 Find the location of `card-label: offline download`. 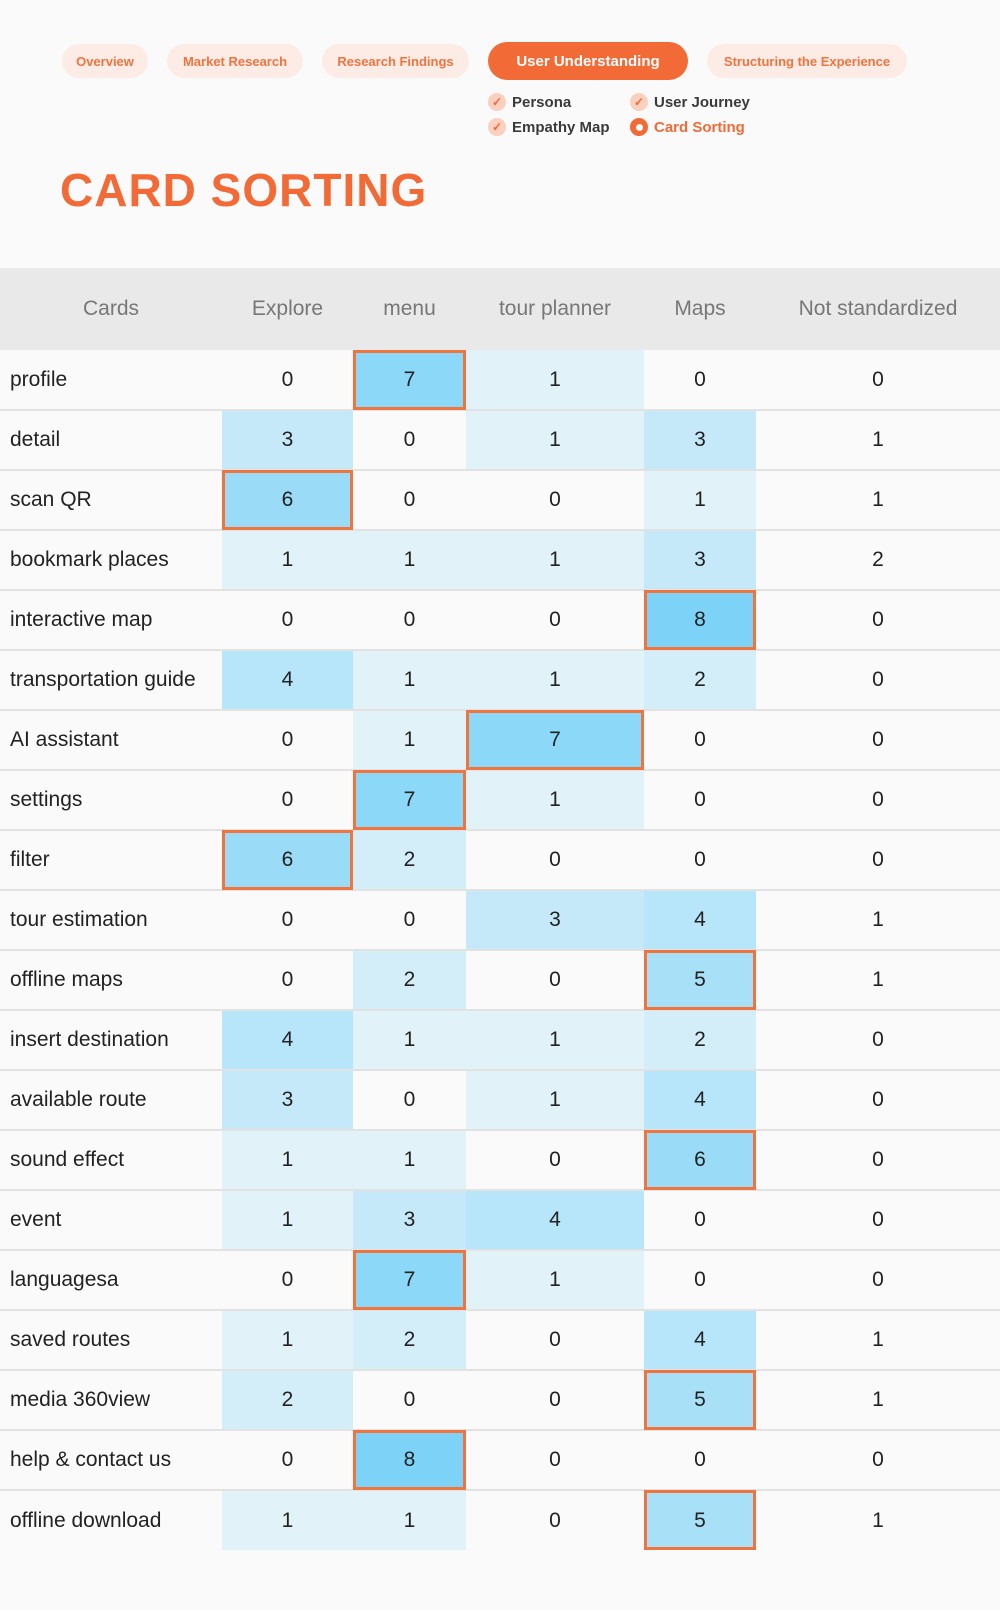

card-label: offline download is located at coordinates (86, 1520).